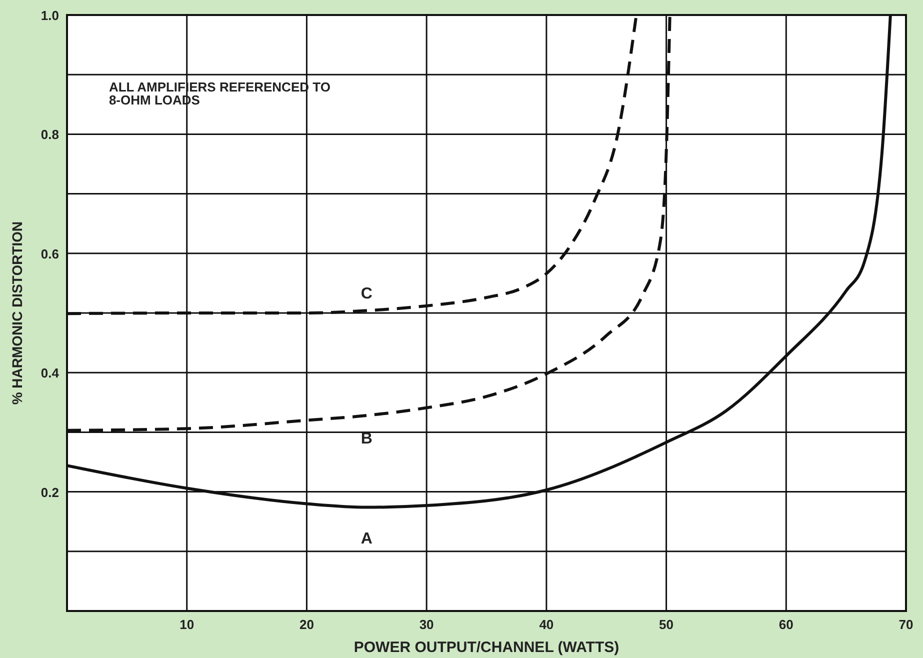  Describe the element at coordinates (49, 492) in the screenshot. I see `y-tick-label: 0.2` at that location.